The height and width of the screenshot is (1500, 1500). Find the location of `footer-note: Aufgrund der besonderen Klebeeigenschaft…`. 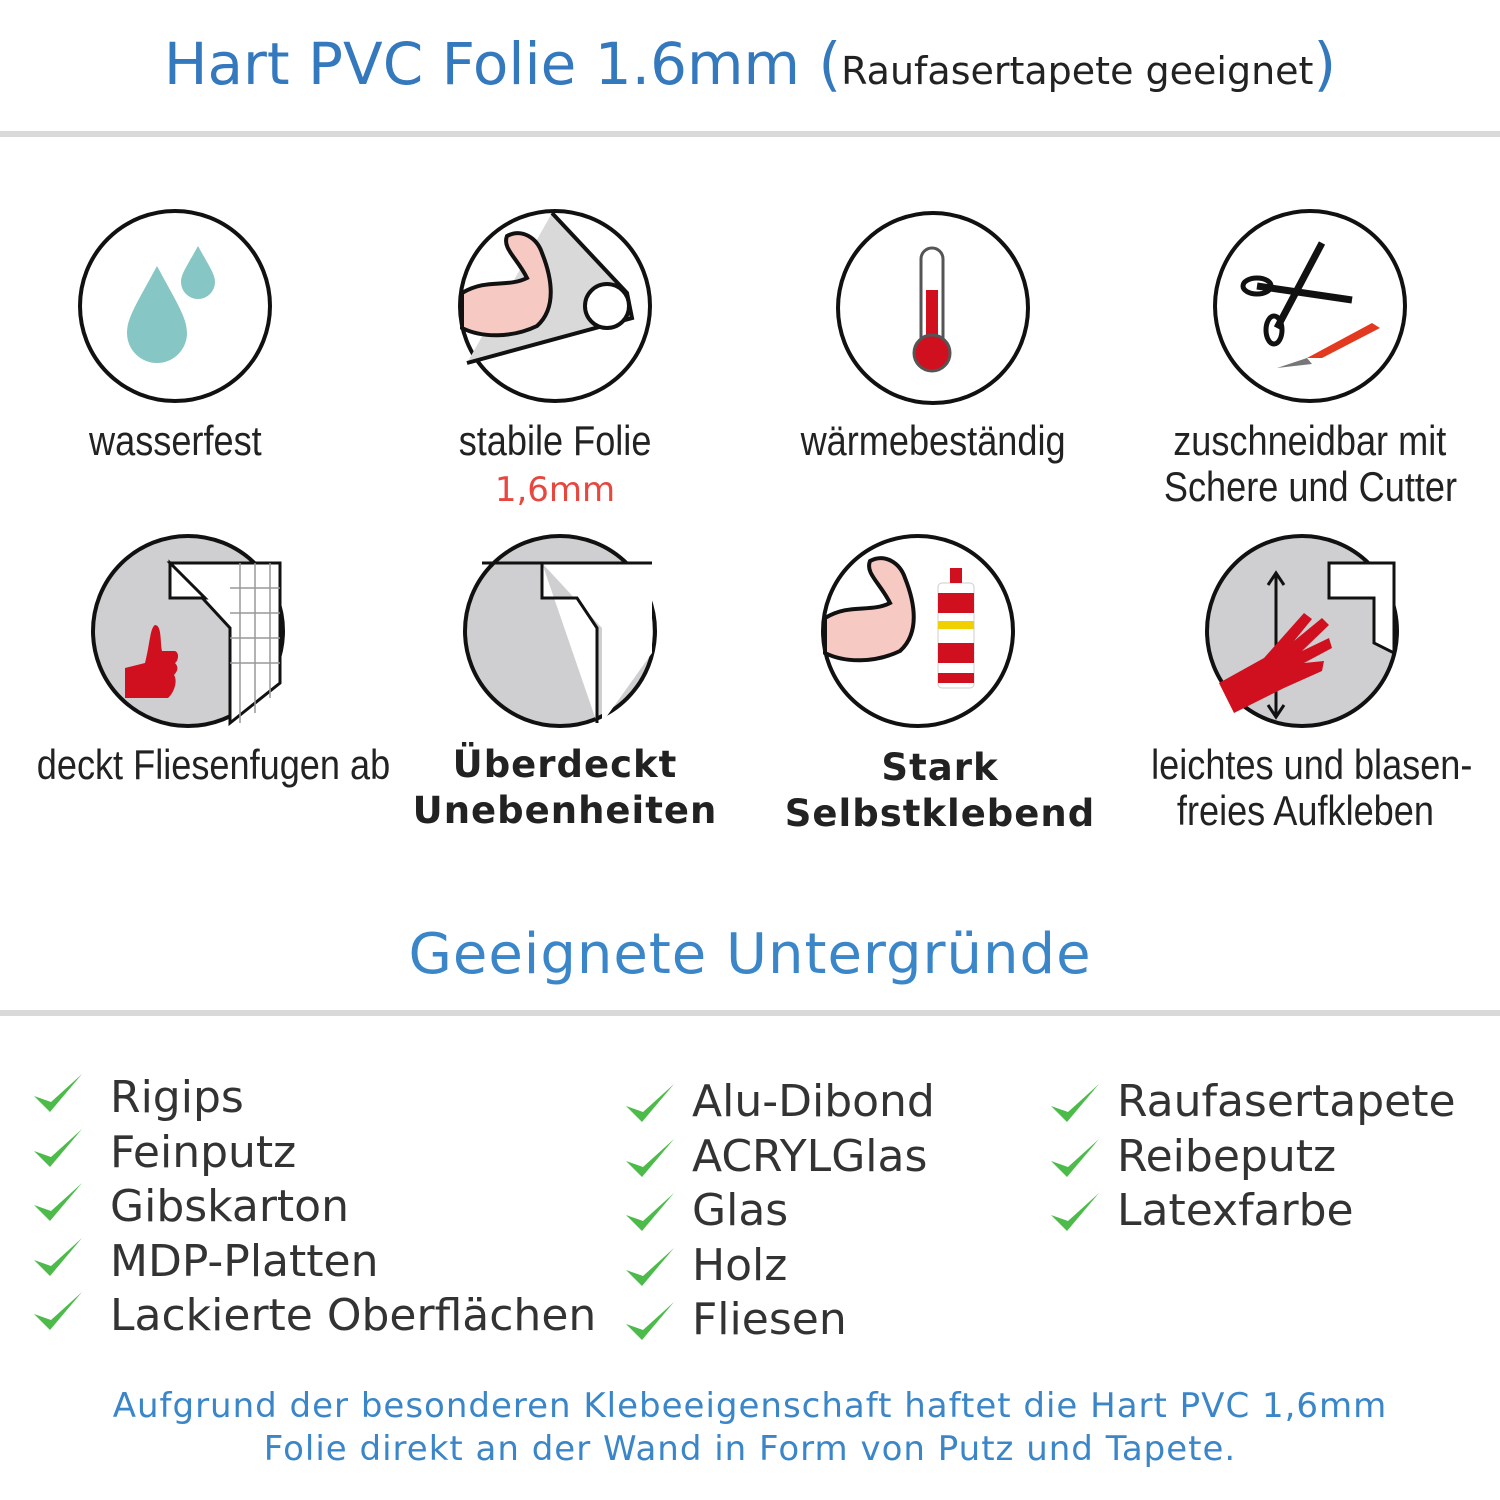

footer-note: Aufgrund der besonderen Klebeeigenschaft… is located at coordinates (750, 1427).